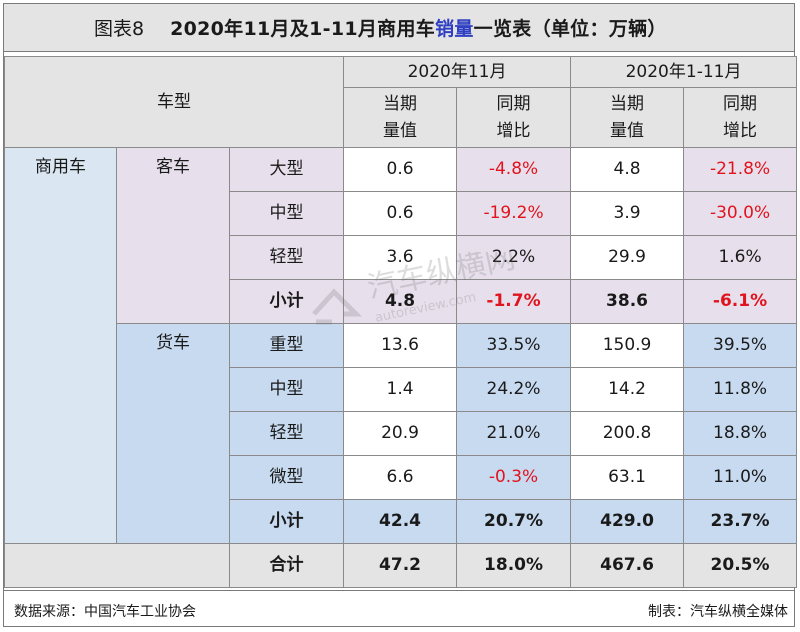 The image size is (800, 632). What do you see at coordinates (684, 72) in the screenshot?
I see `period-ytd-header: 2020年1-11月` at bounding box center [684, 72].